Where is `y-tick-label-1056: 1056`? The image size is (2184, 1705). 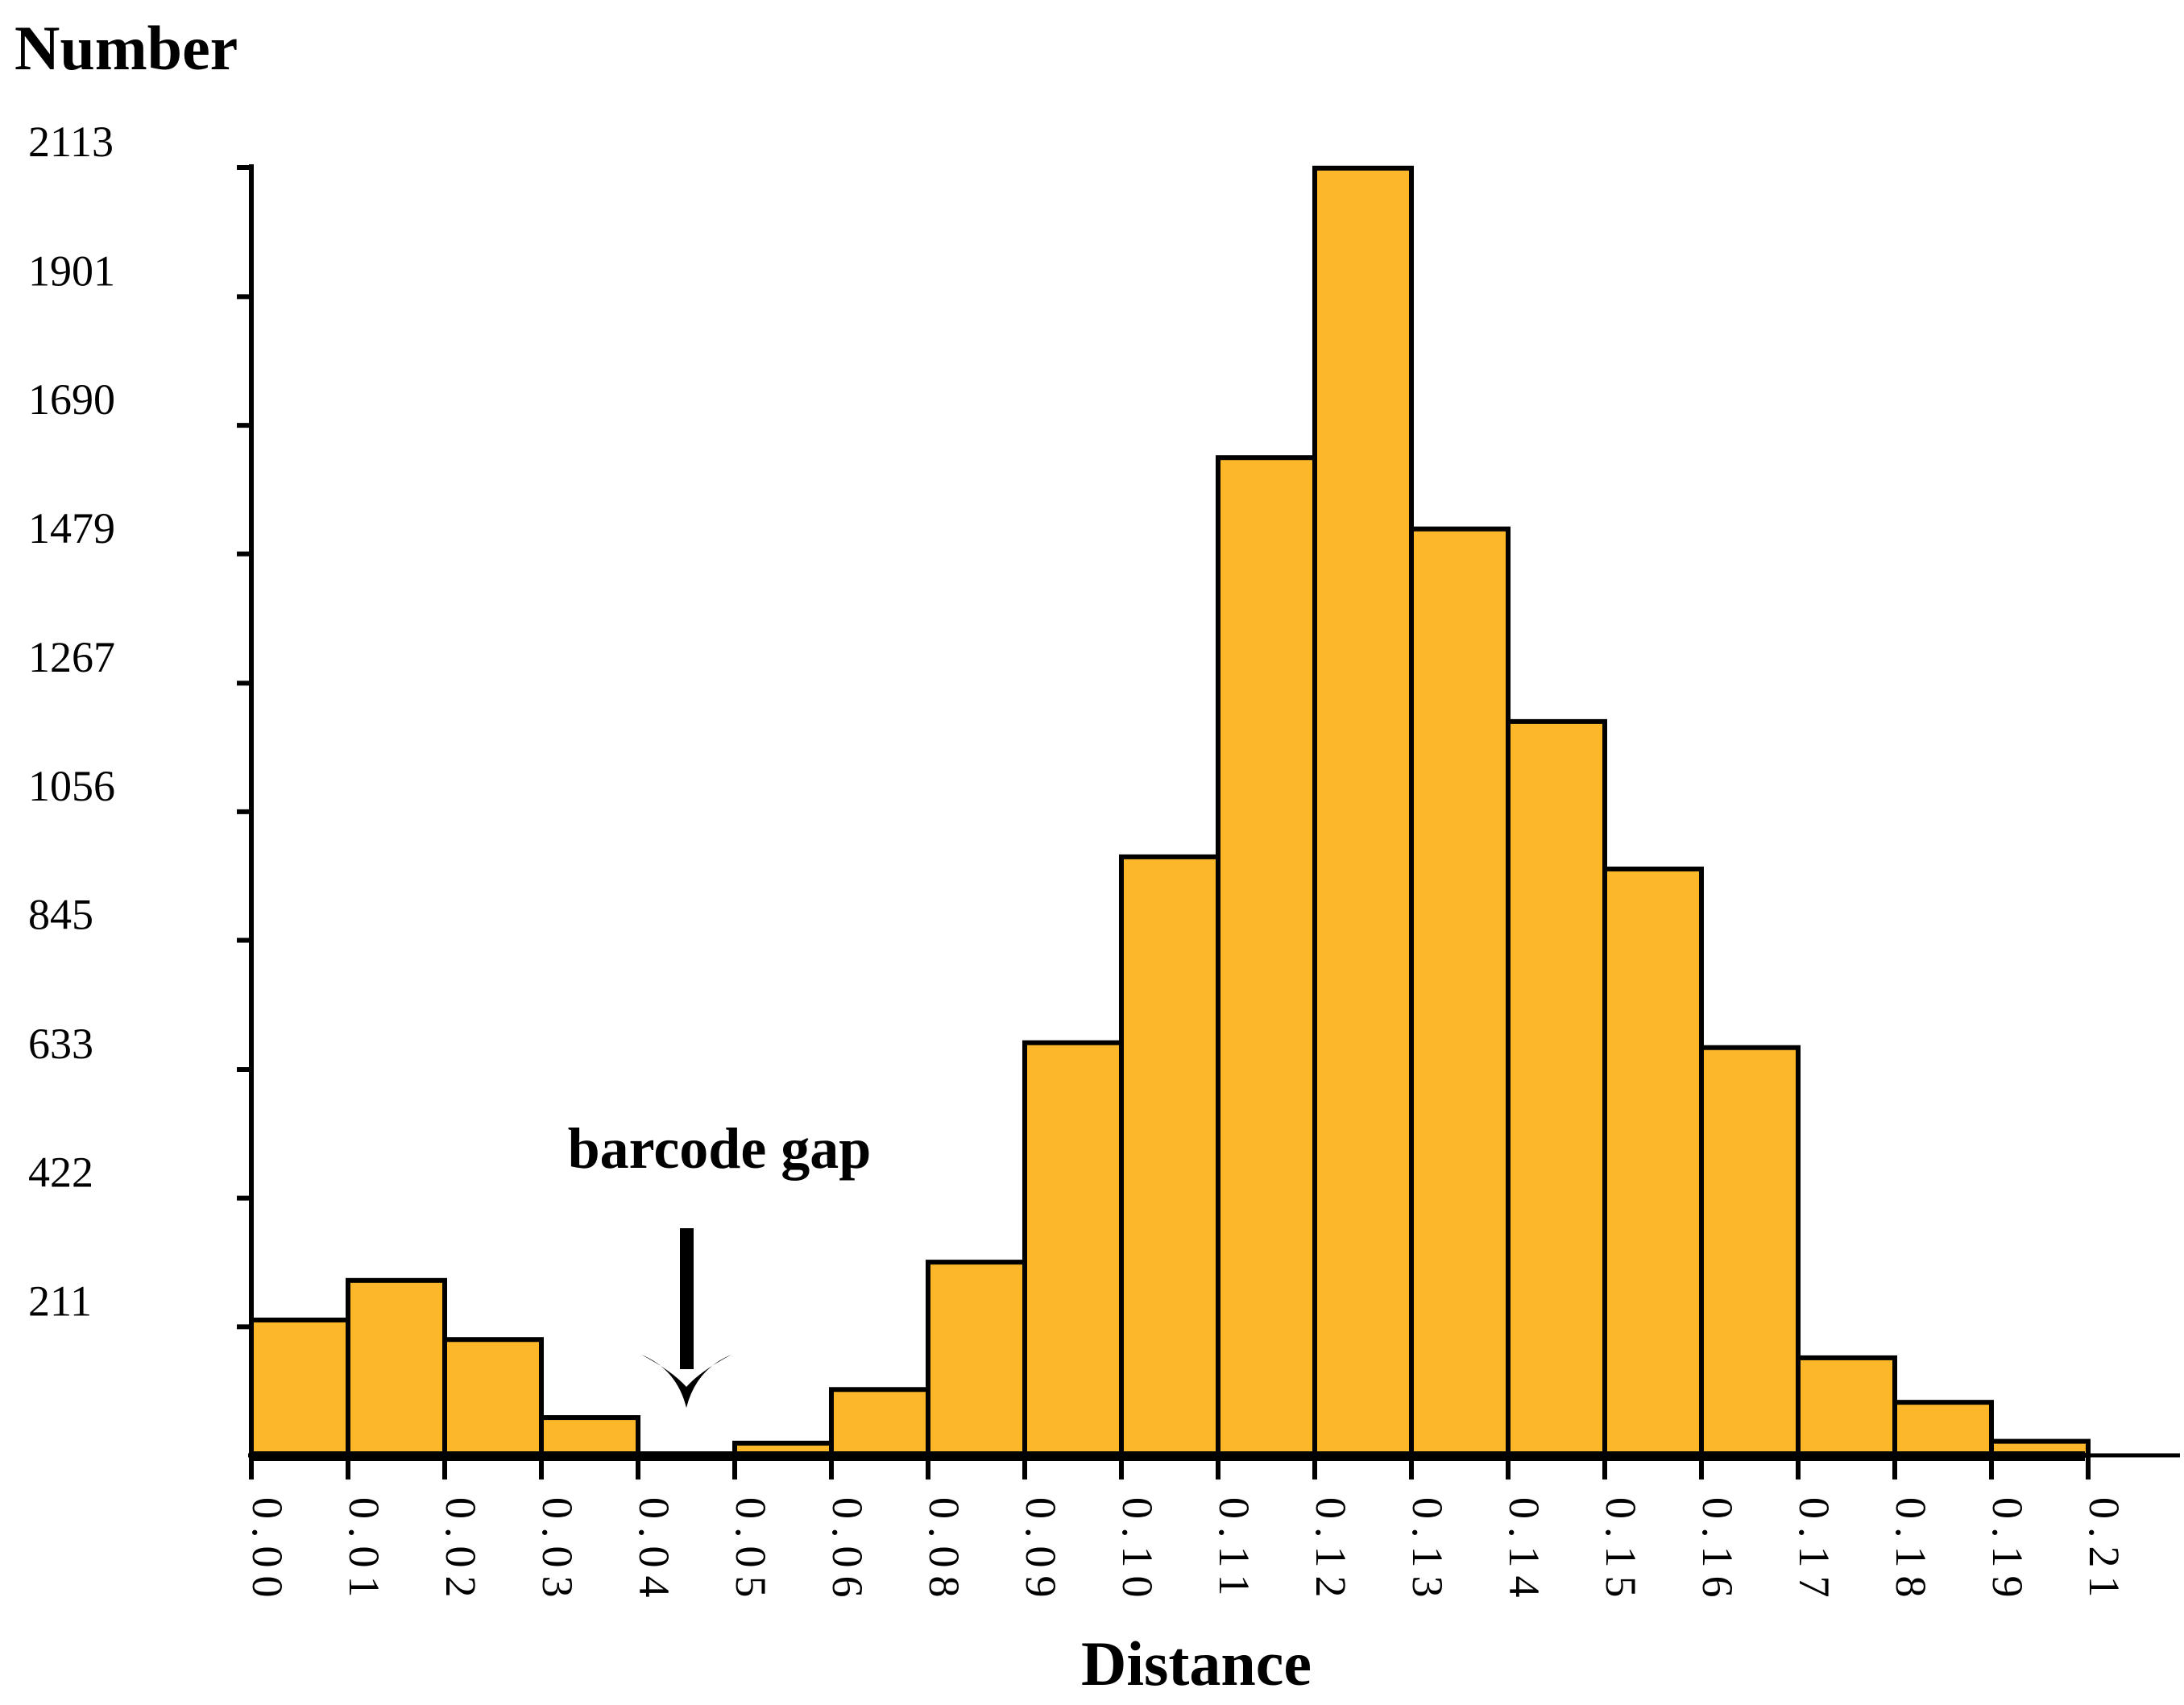
y-tick-label-1056: 1056 is located at coordinates (71, 786).